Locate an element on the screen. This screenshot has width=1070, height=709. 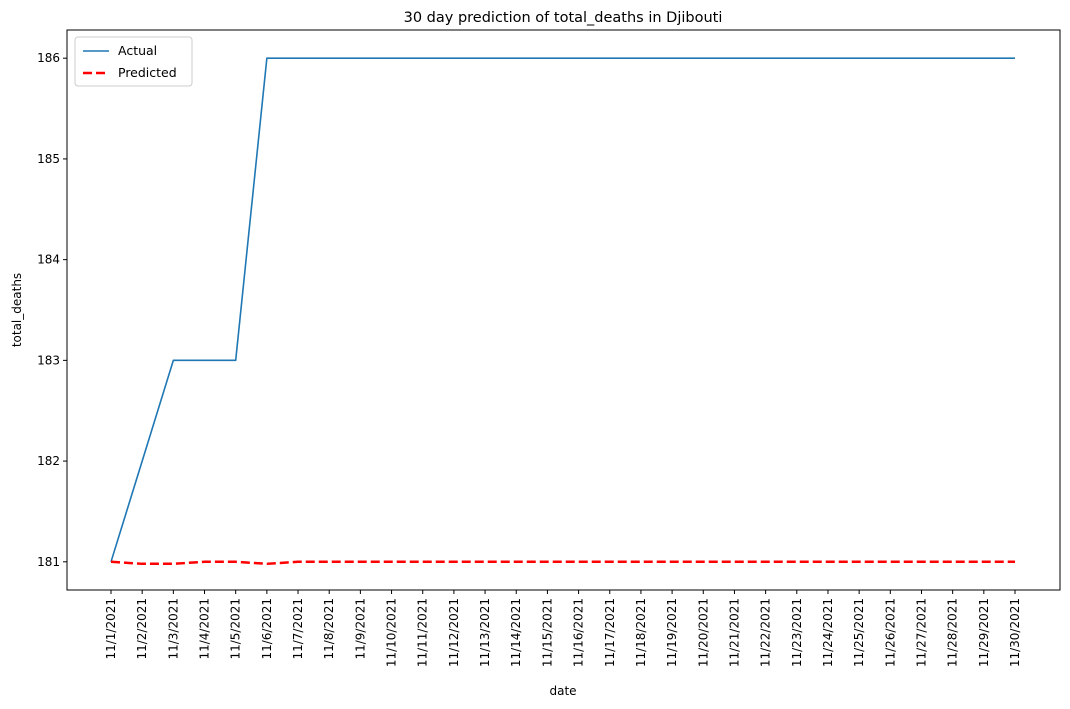
x-tick-label: 11/21/2021 is located at coordinates (734, 632).